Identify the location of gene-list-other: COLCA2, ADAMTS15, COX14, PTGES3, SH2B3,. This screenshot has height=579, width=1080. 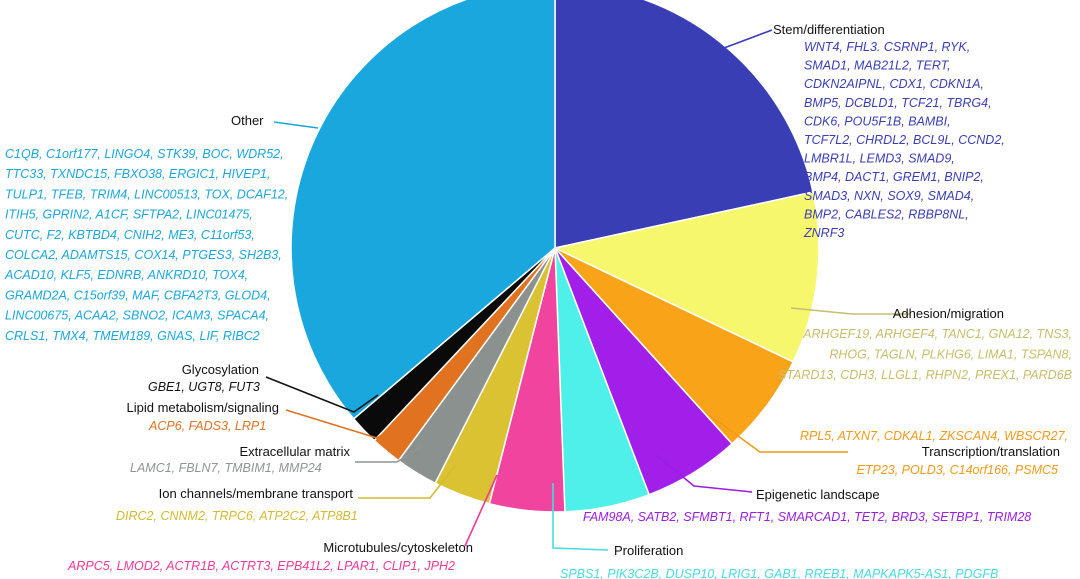
(143, 255).